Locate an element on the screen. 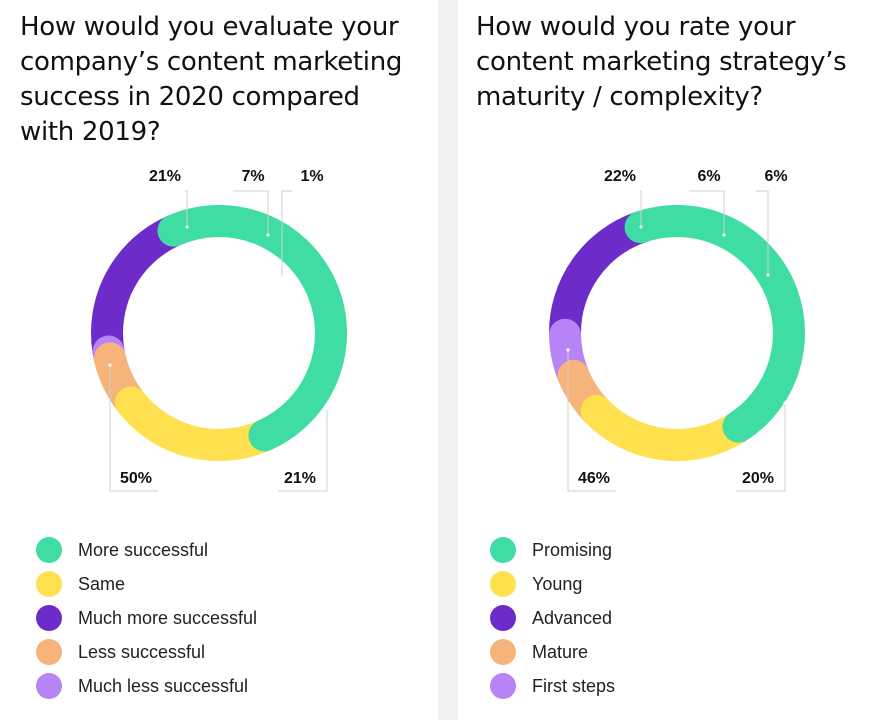  value-label: 1% is located at coordinates (311, 176).